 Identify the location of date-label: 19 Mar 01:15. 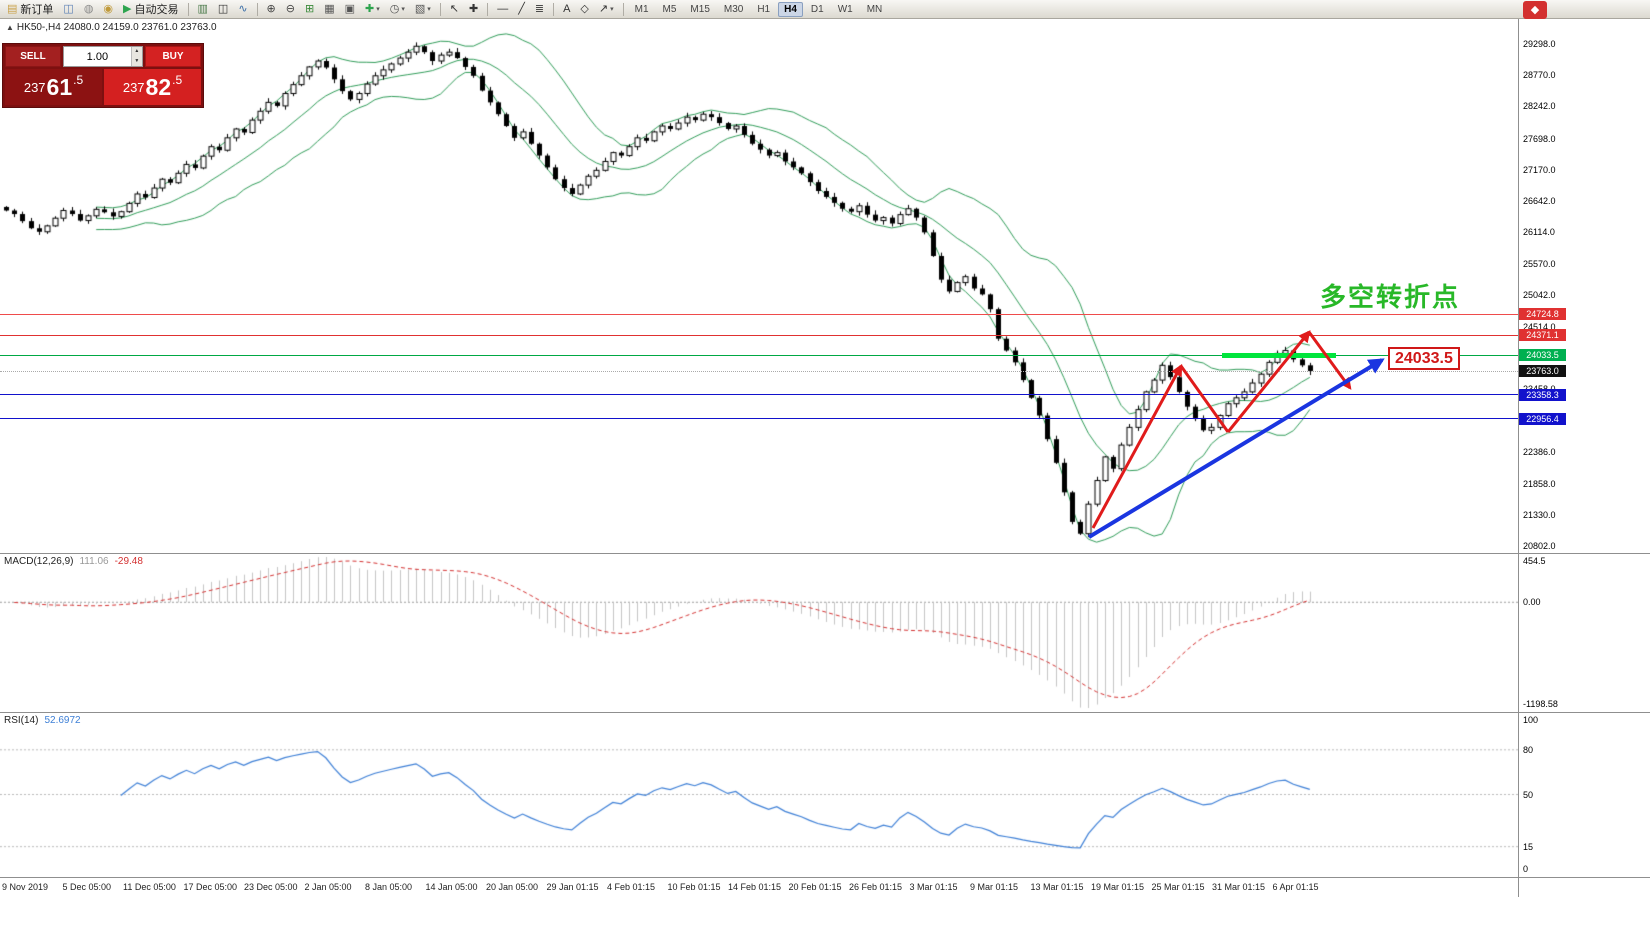
(1118, 887).